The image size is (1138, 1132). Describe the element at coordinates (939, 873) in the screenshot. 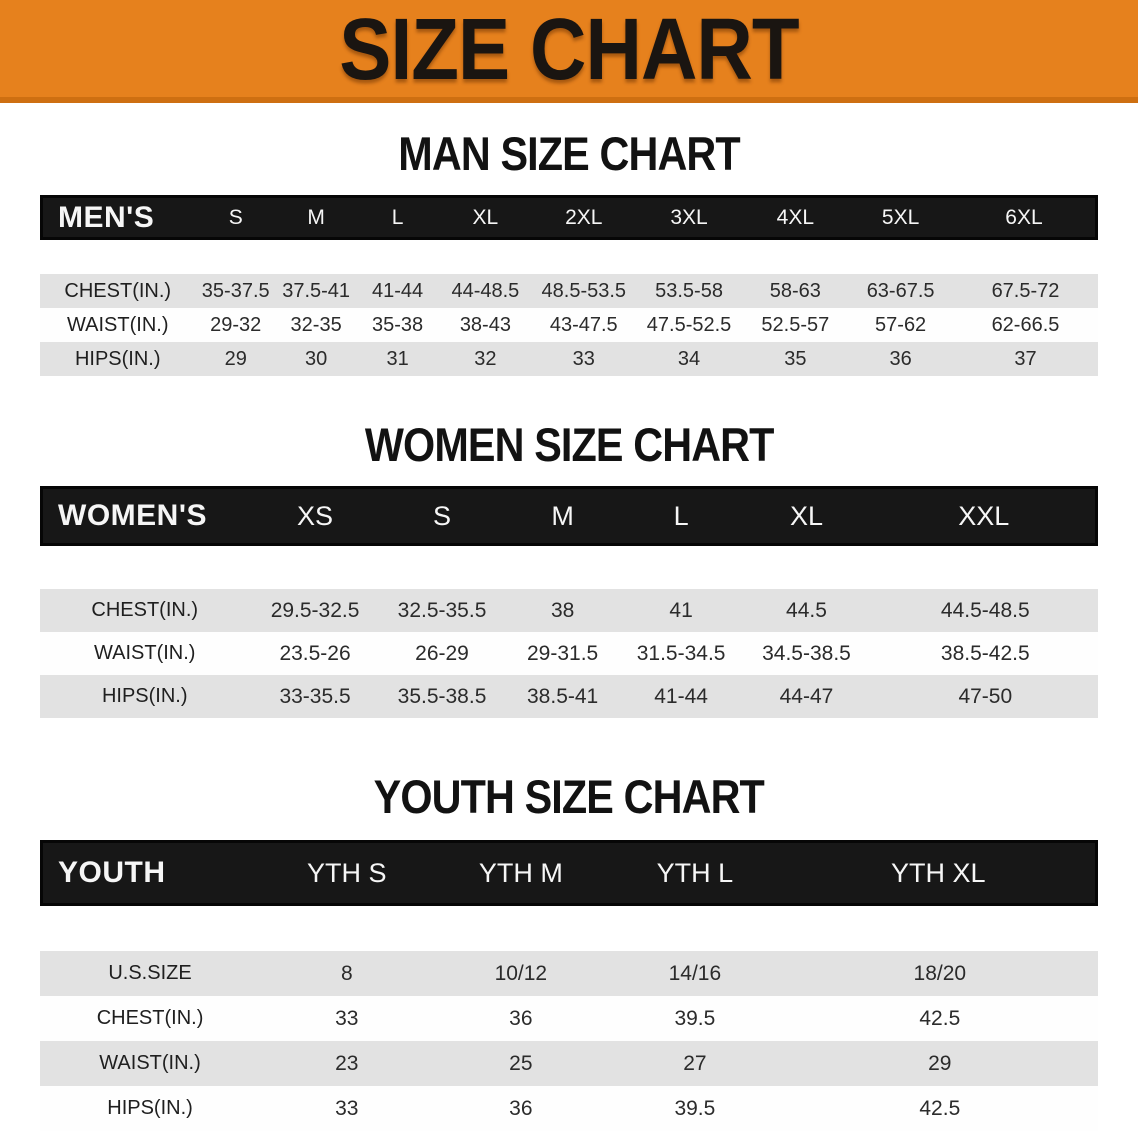

I see `youth-size-xl: YTH XL` at that location.